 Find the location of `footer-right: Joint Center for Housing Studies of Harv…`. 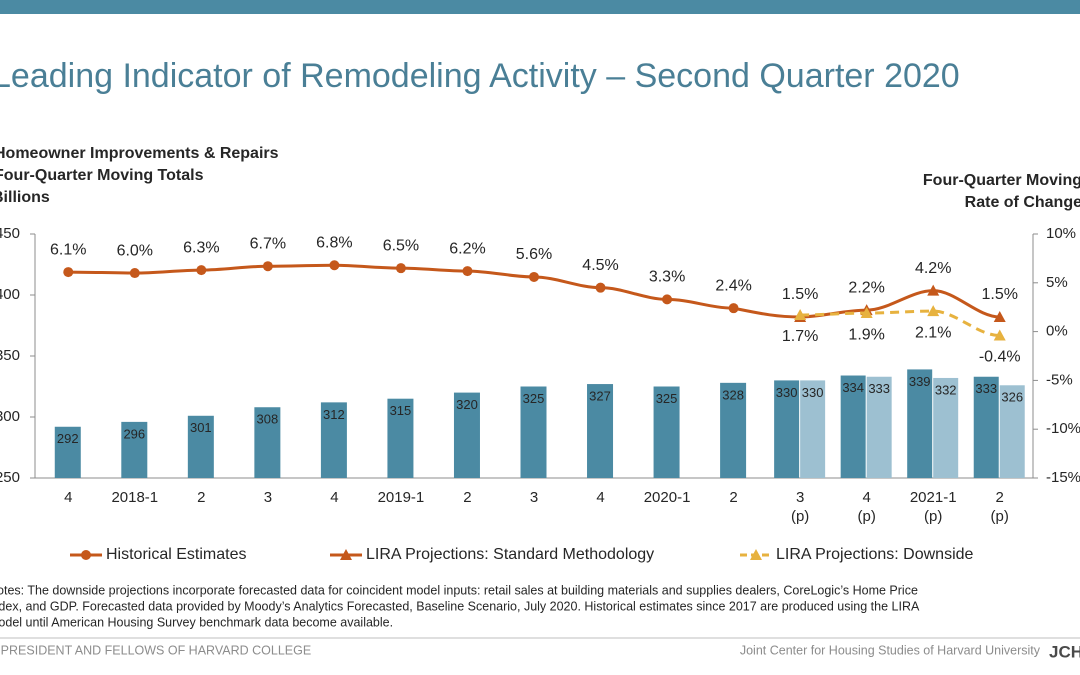

footer-right: Joint Center for Housing Studies of Harv… is located at coordinates (890, 650).